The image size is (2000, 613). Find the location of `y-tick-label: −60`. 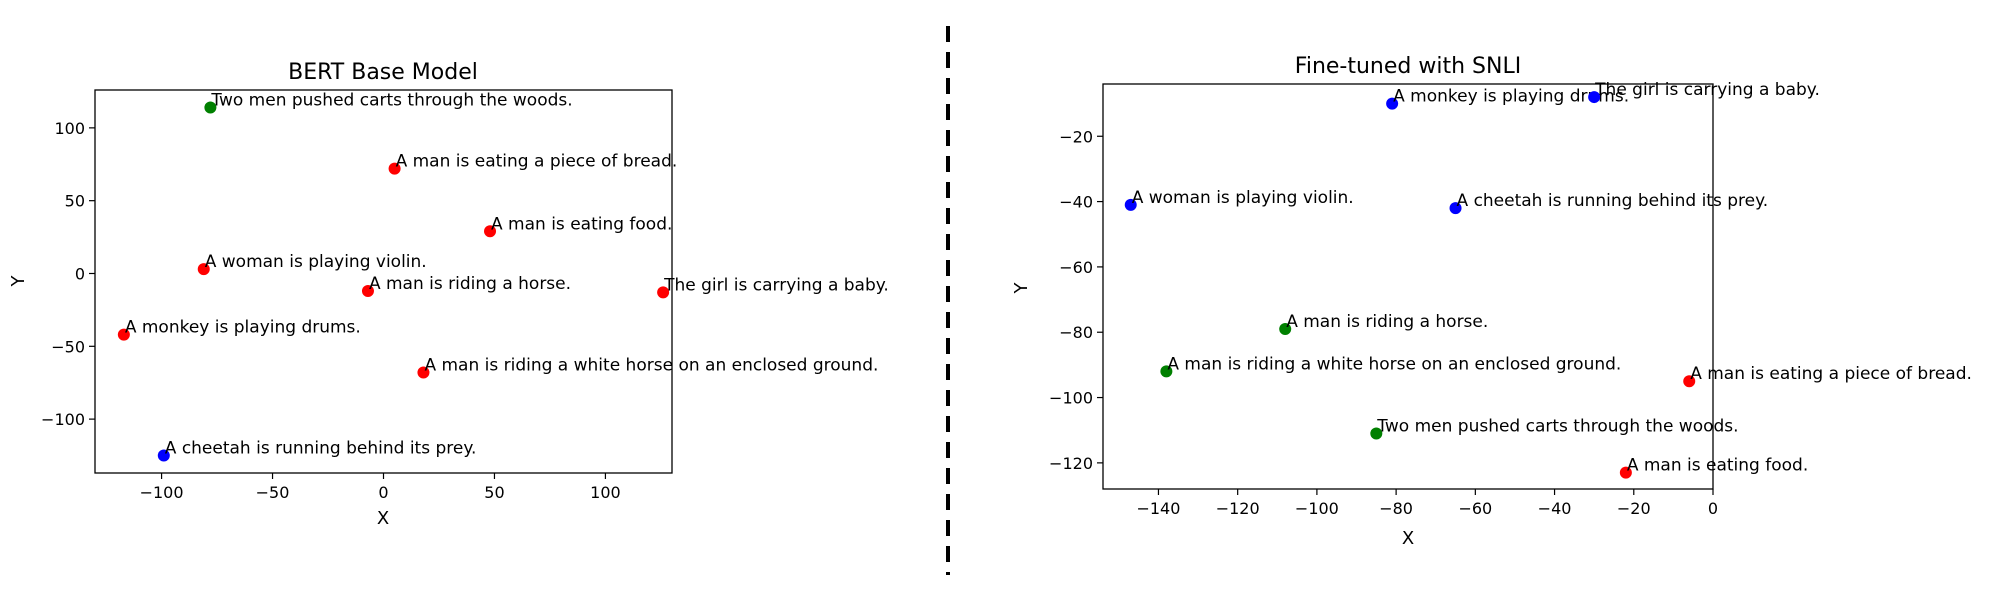

y-tick-label: −60 is located at coordinates (1076, 267).